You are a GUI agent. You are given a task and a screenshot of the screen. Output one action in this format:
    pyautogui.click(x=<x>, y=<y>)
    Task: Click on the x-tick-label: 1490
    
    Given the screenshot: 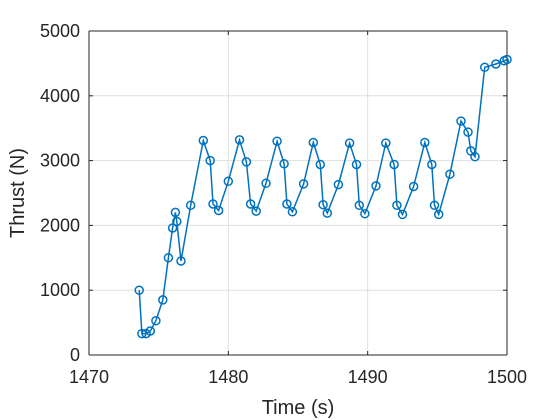 What is the action you would take?
    pyautogui.click(x=368, y=377)
    